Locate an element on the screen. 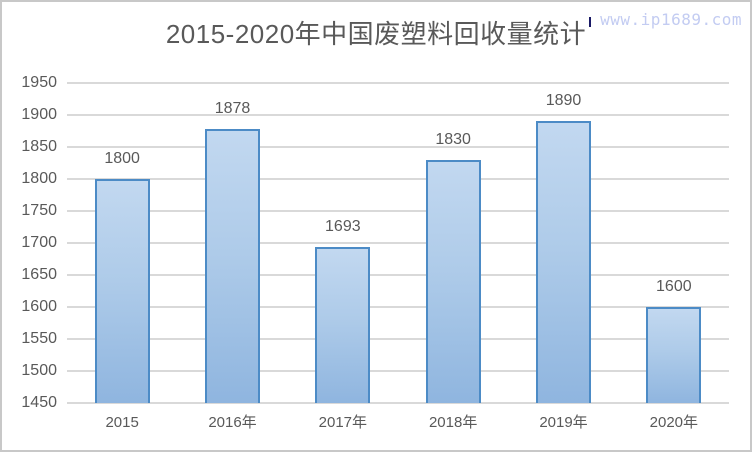 Image resolution: width=752 pixels, height=452 pixels. bar-value-label: 1890 is located at coordinates (563, 101).